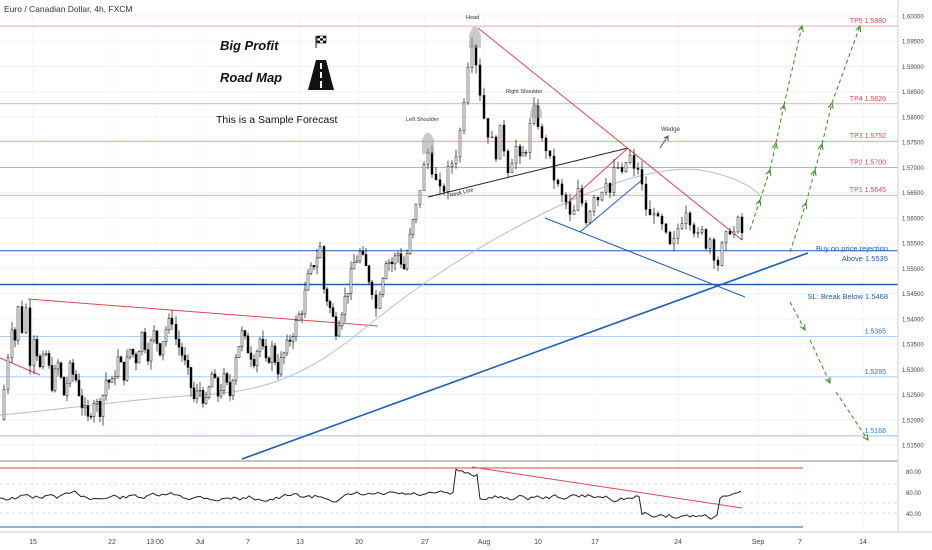 This screenshot has width=932, height=550. I want to click on price-tick-label: 1.59500, so click(913, 43).